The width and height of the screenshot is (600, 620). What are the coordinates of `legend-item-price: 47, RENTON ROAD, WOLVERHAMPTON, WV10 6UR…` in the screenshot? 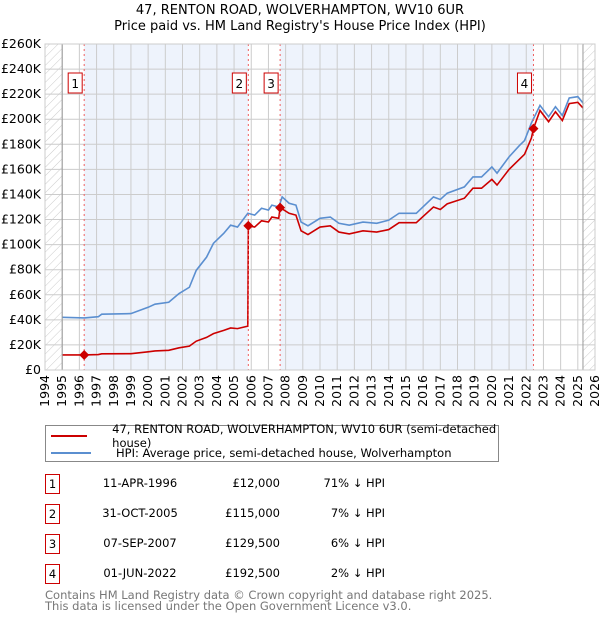 It's located at (272, 436).